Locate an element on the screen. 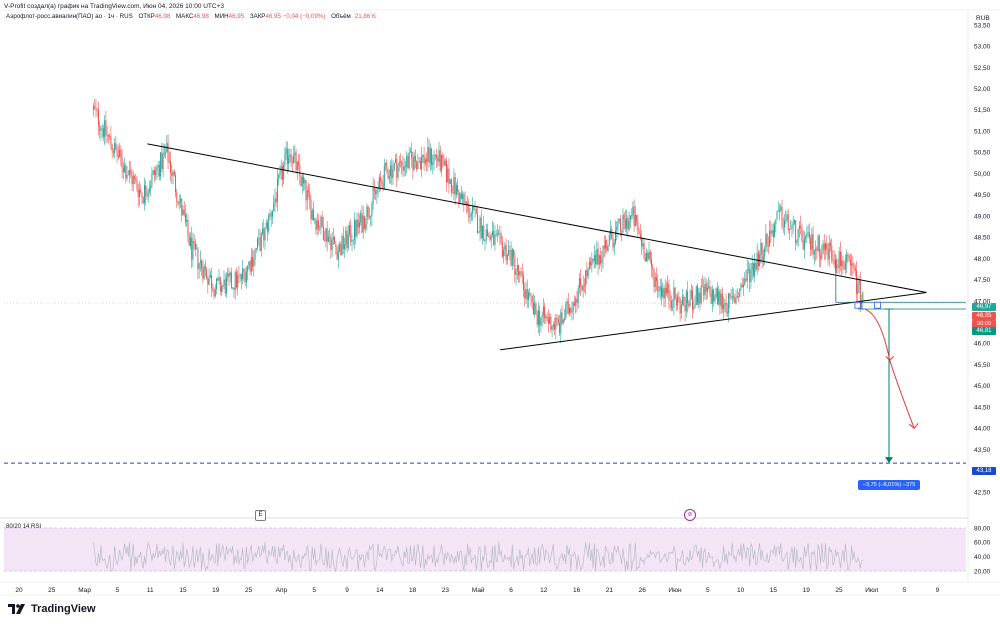  projection-arrow-end is located at coordinates (913, 426).